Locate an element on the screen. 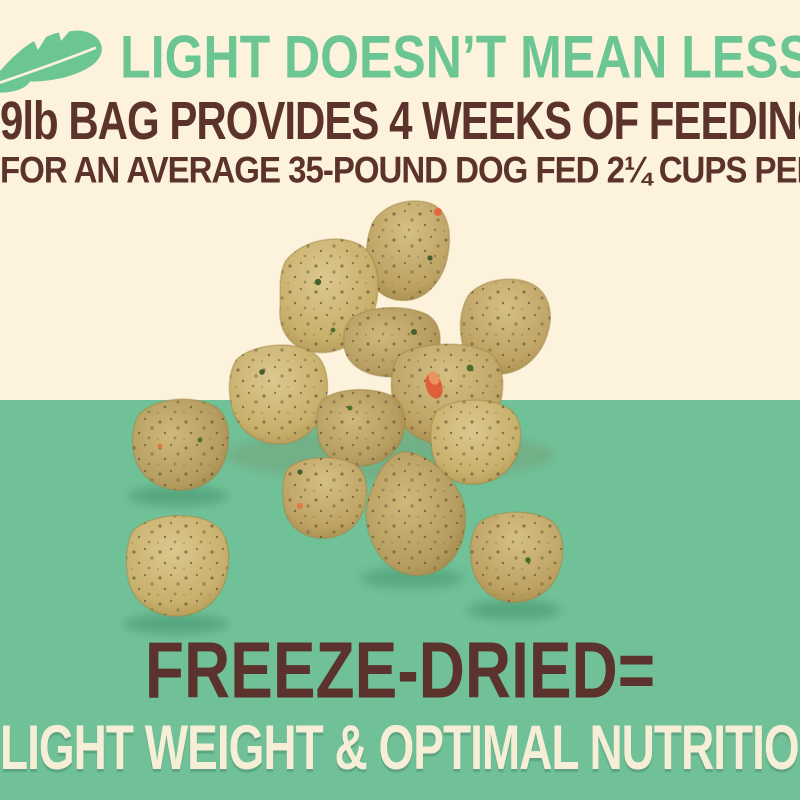  headline: LIGHT DOESN’T MEAN LESS is located at coordinates (460, 57).